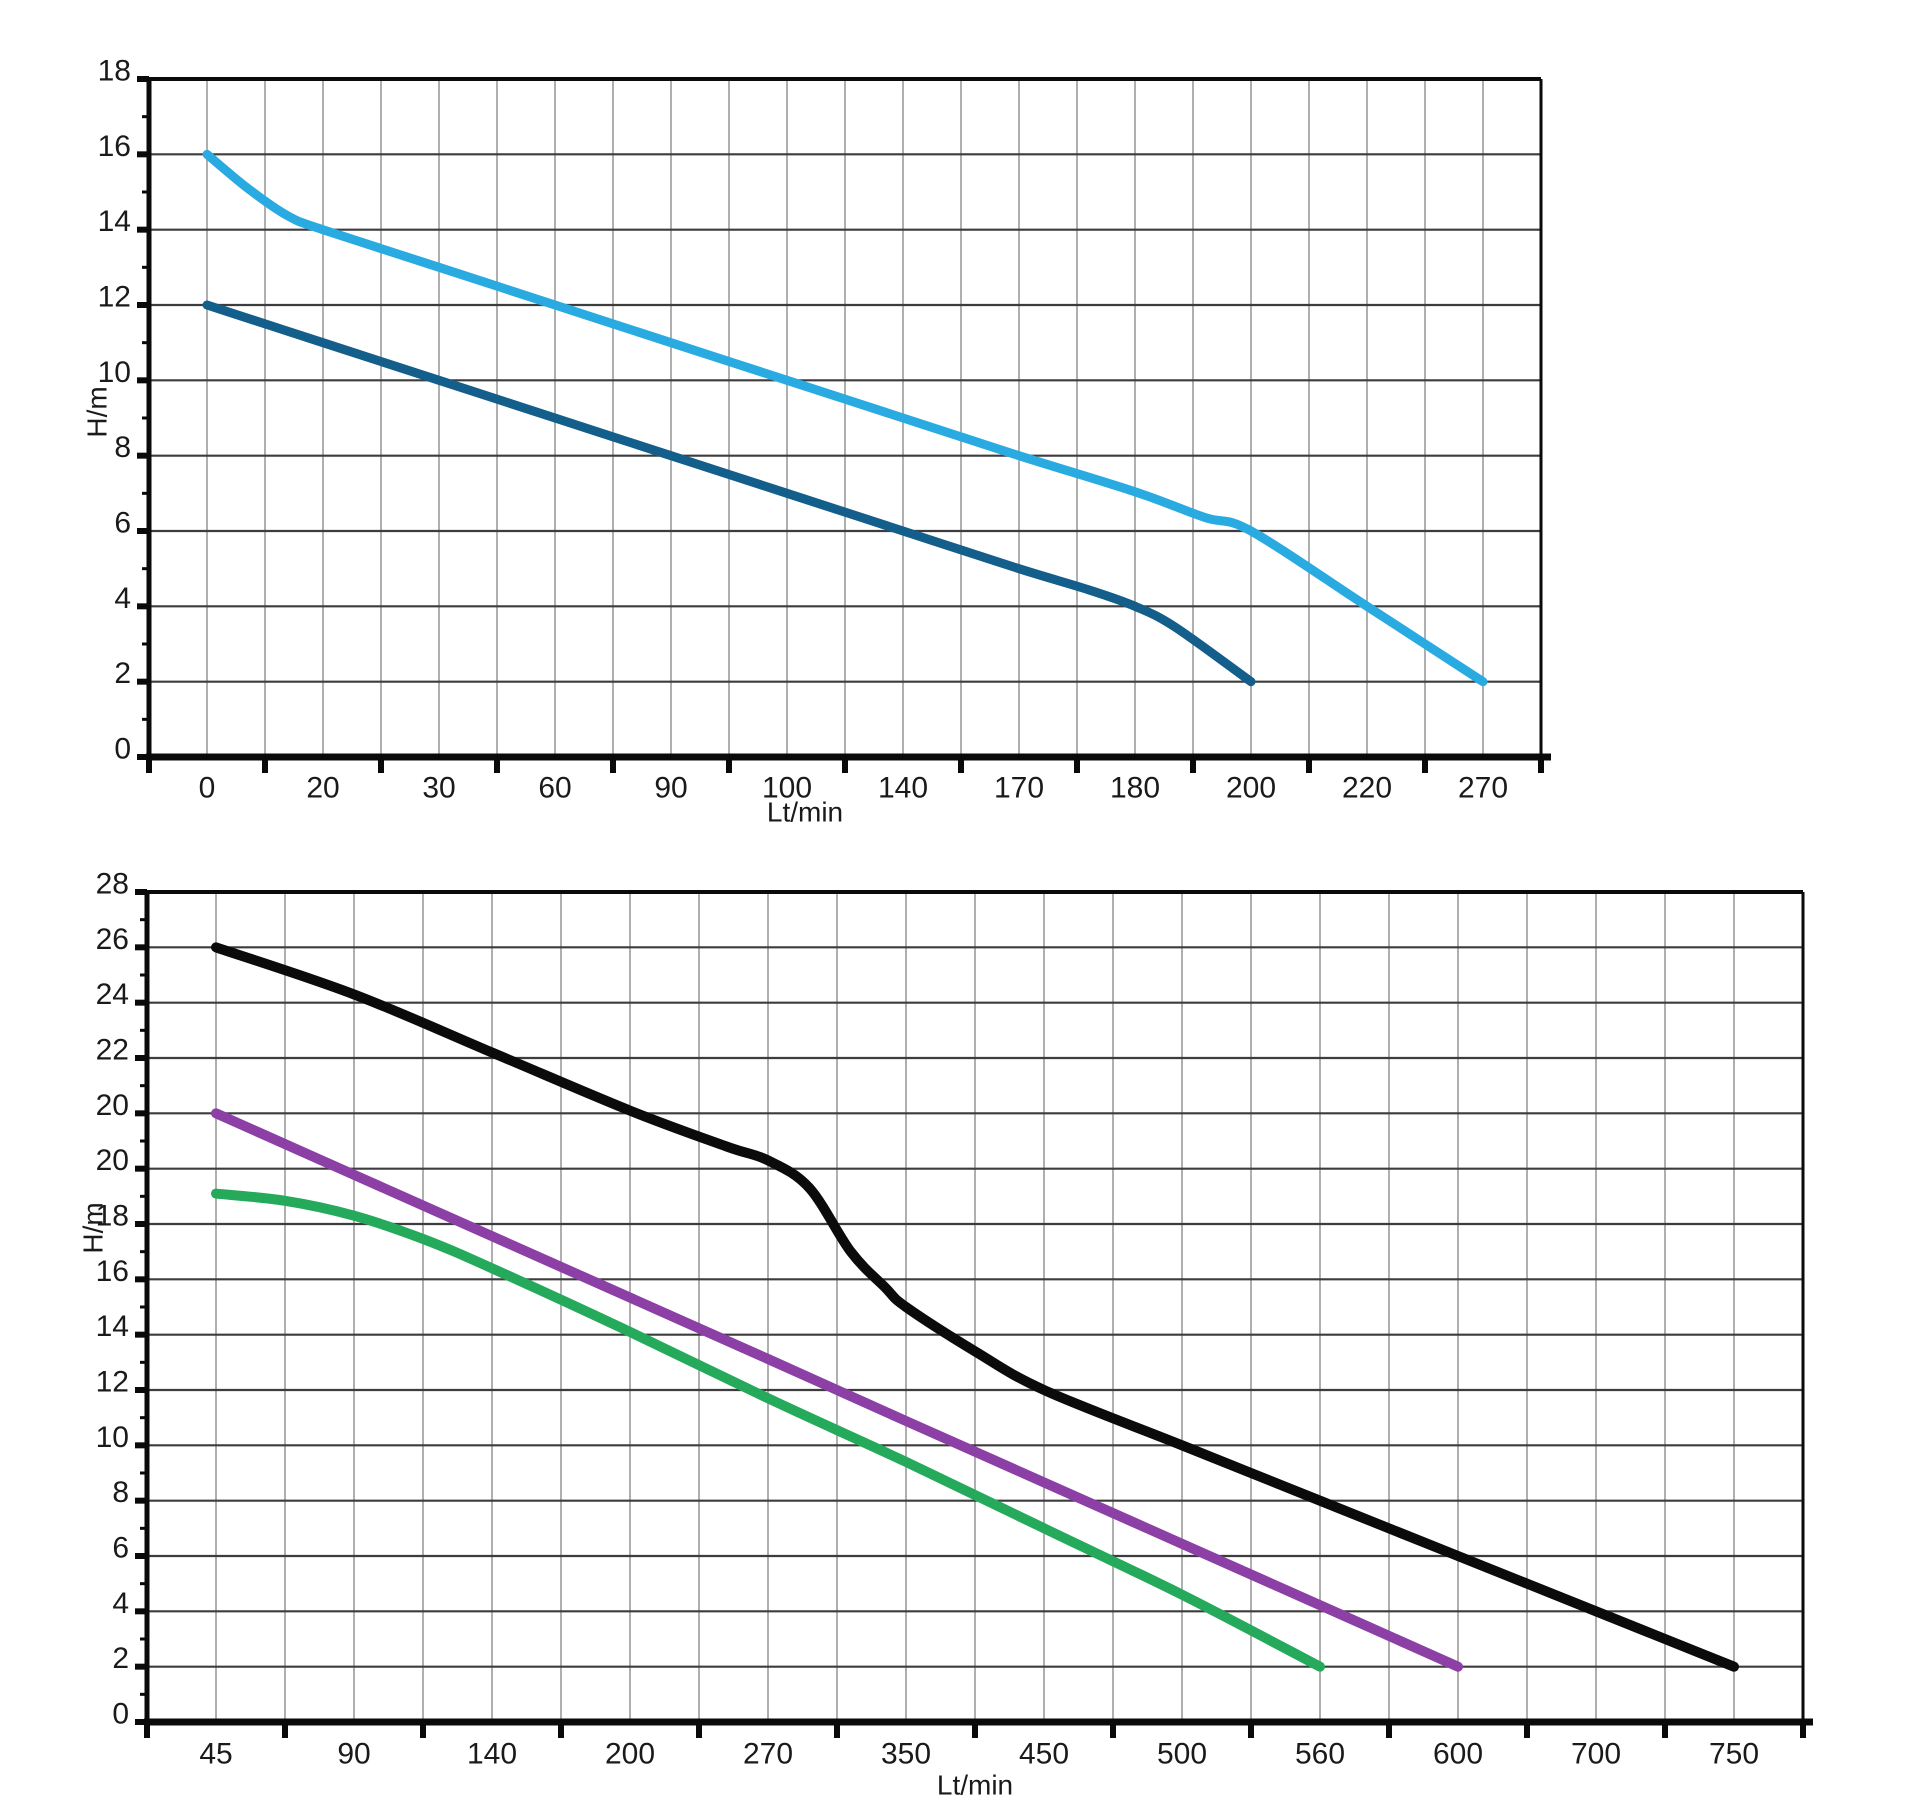 Image resolution: width=1920 pixels, height=1819 pixels. I want to click on x-tick-label: 60, so click(554, 788).